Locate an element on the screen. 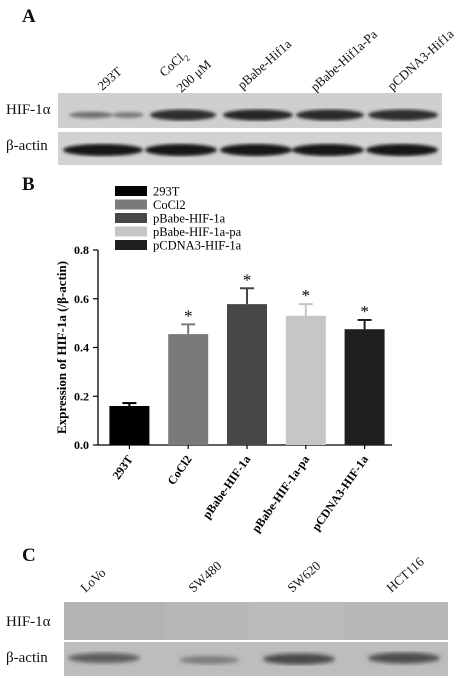 The image size is (474, 684). band-a2-lane5 is located at coordinates (402, 150).